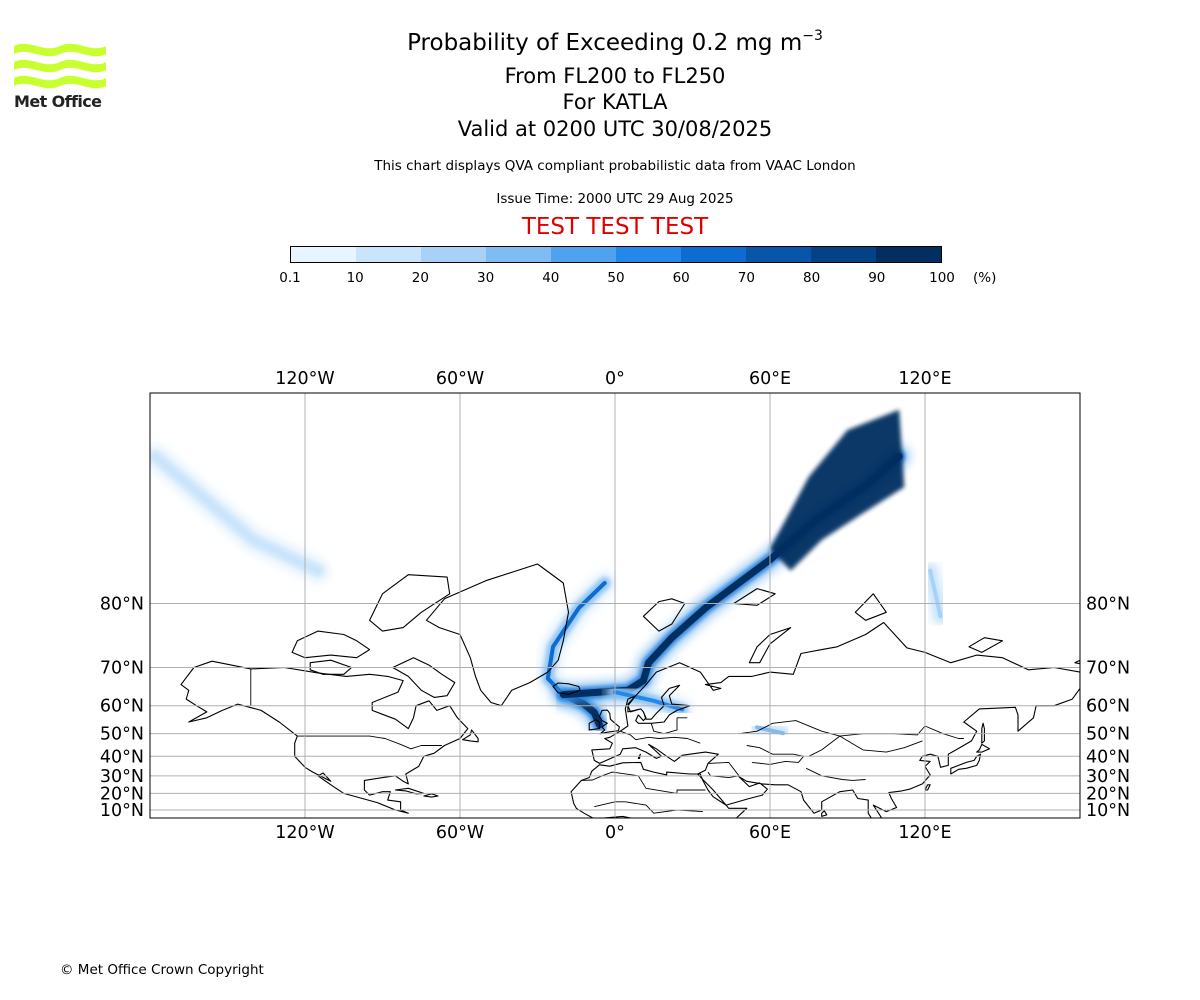 The width and height of the screenshot is (1200, 1000). What do you see at coordinates (681, 278) in the screenshot?
I see `colorbar-tick-label: 60` at bounding box center [681, 278].